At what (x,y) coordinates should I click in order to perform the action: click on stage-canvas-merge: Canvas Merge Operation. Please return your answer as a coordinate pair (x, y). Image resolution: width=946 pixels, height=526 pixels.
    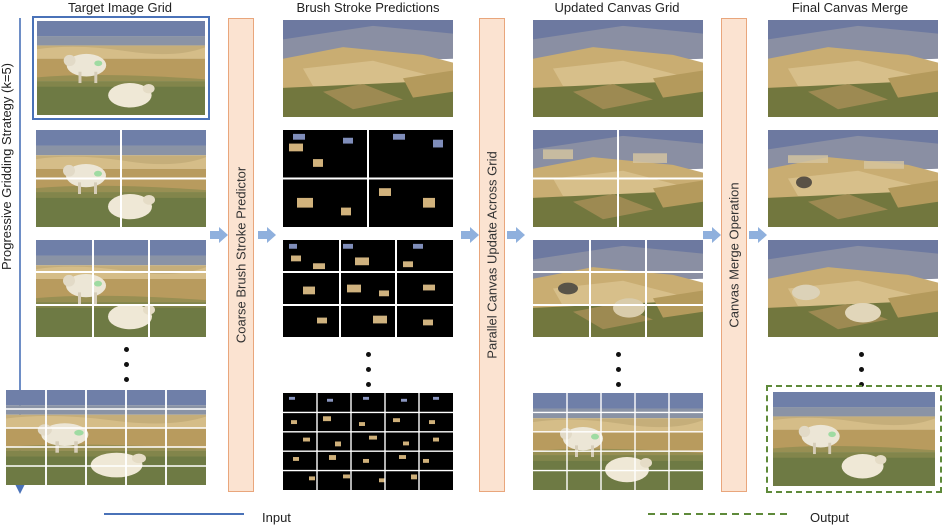
    Looking at the image, I should click on (734, 255).